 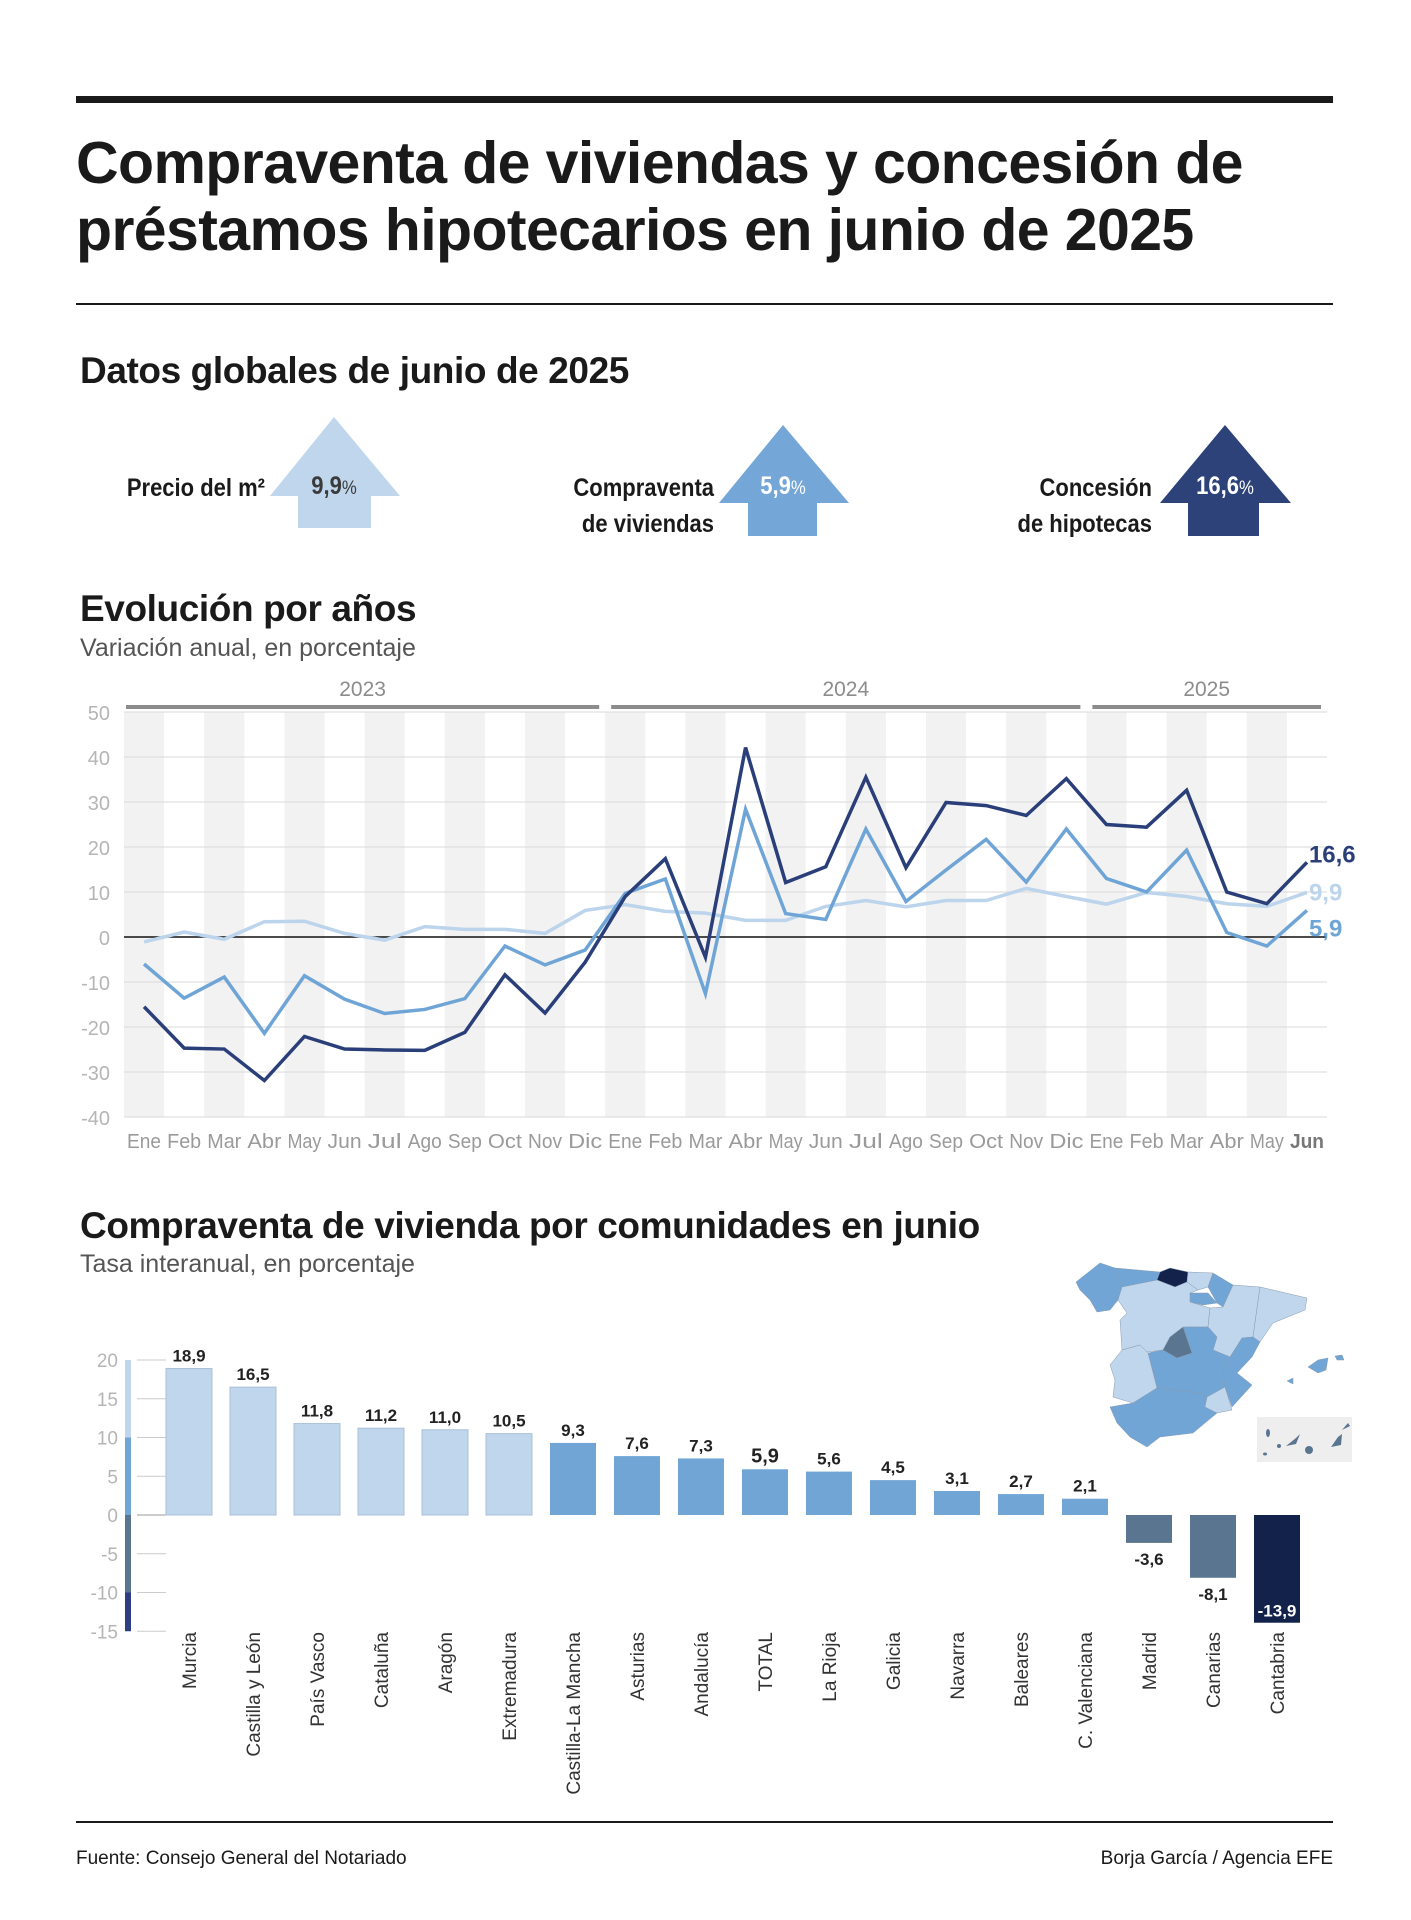 I want to click on category-label: TOTAL, so click(x=766, y=1661).